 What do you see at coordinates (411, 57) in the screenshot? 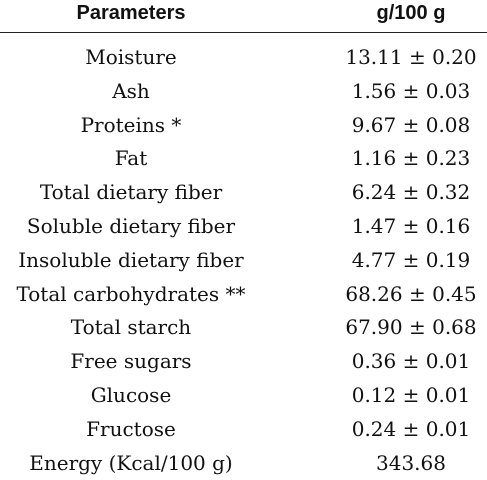
I see `value-cell: 13.11 ± 0.20` at bounding box center [411, 57].